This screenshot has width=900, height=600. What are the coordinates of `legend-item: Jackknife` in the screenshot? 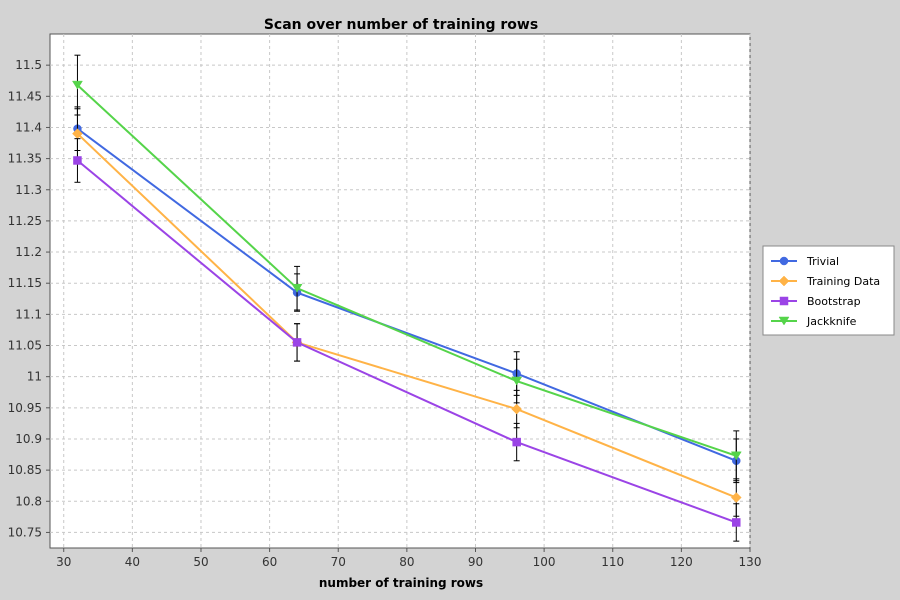 It's located at (814, 321).